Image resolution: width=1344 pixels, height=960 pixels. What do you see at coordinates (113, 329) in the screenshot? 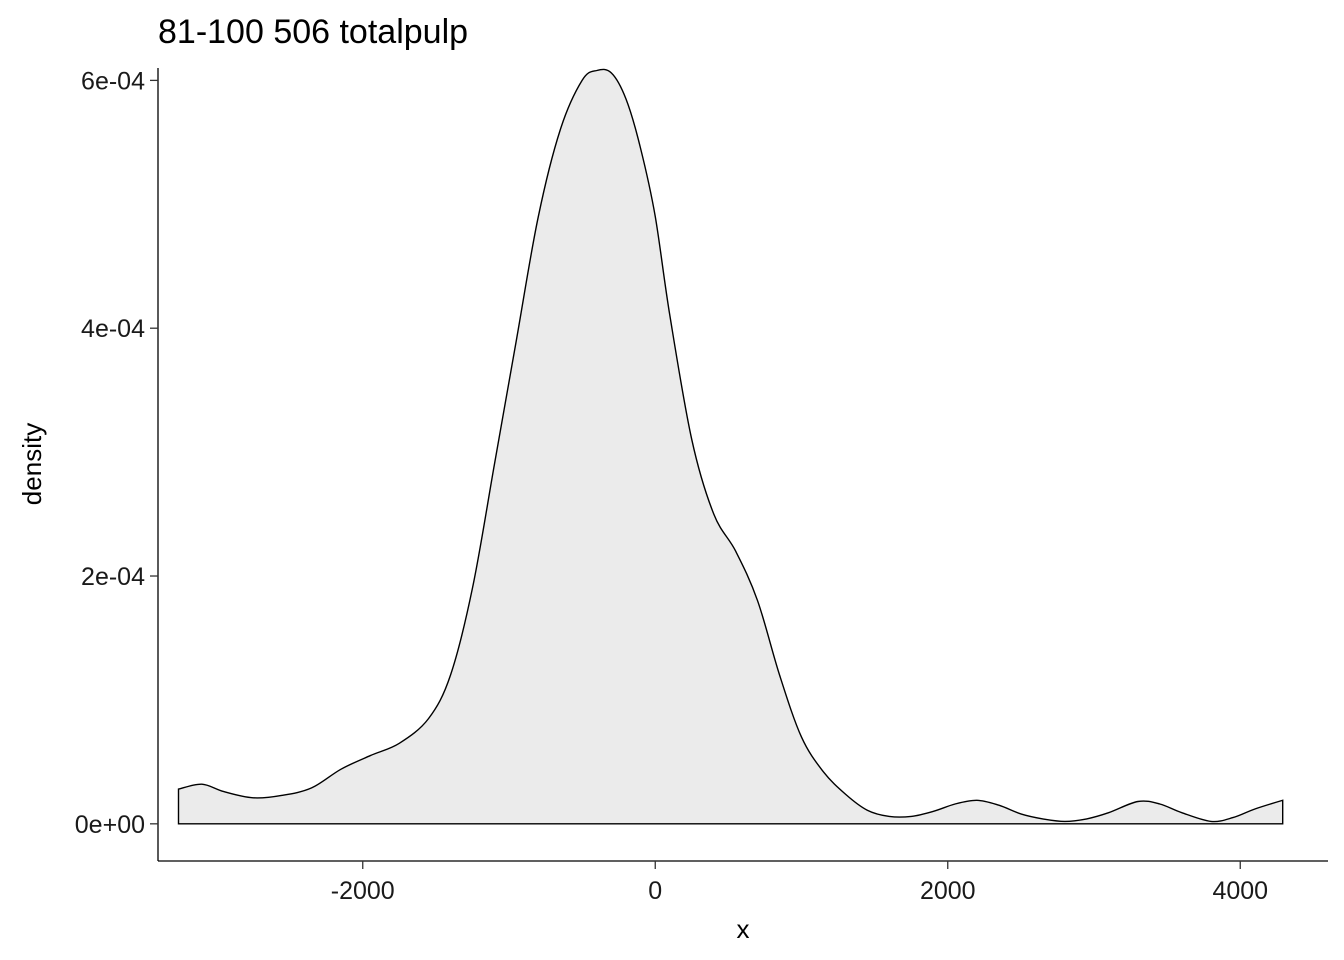
I see `y-tick-label: 4e-04` at bounding box center [113, 329].